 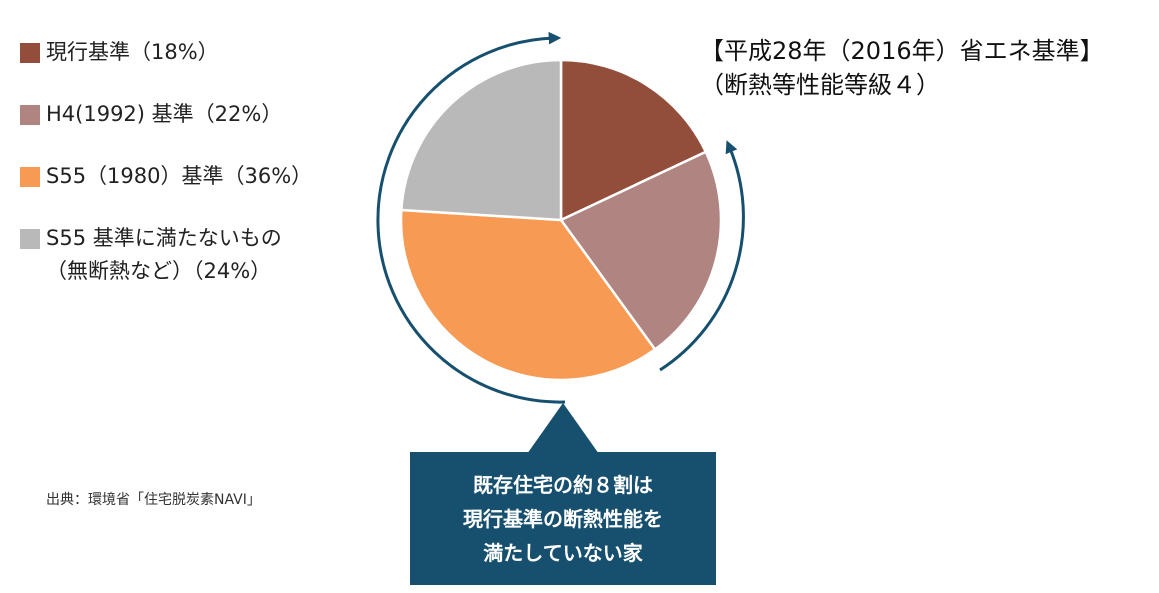 I want to click on legend-item-current: 現行基準（18%）, so click(x=119, y=52).